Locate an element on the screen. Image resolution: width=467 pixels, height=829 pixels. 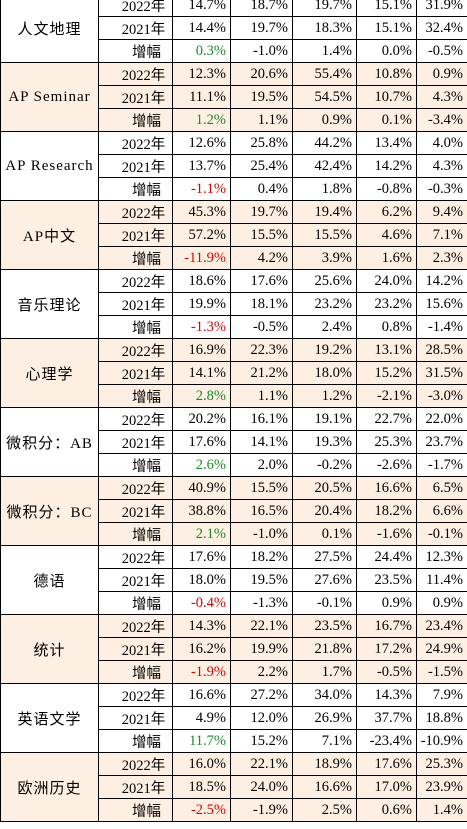
table-row: 统计 2022年 14.3% 22.1% 23.5% 16.7% 23.4% is located at coordinates (233, 649).